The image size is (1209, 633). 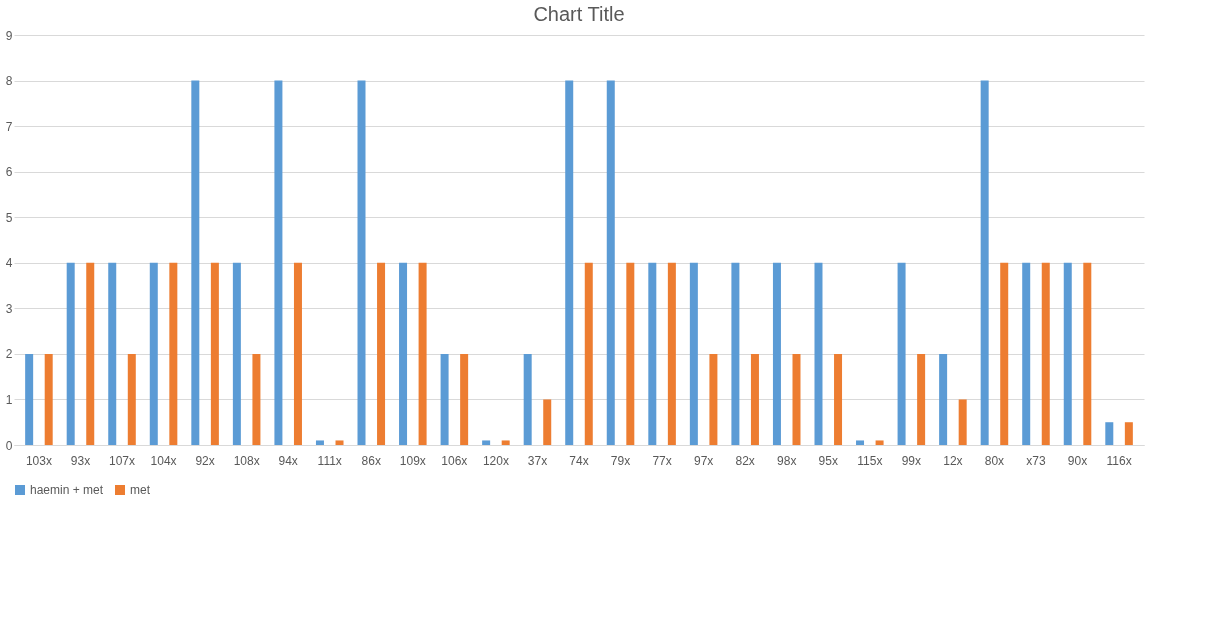 What do you see at coordinates (579, 14) in the screenshot?
I see `chart-title: Chart Title` at bounding box center [579, 14].